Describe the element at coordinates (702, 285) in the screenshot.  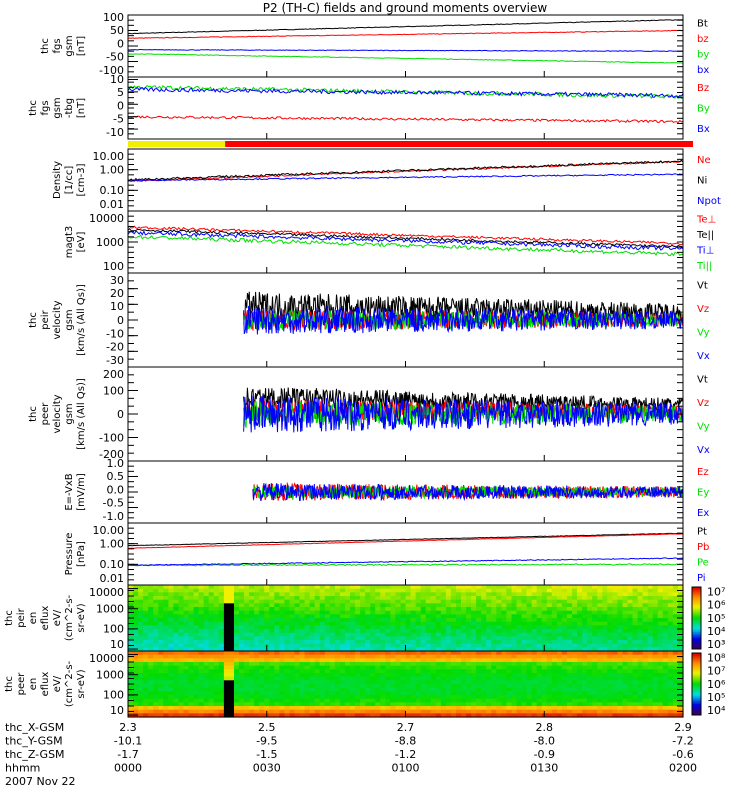
I see `legend-label: Vt` at that location.